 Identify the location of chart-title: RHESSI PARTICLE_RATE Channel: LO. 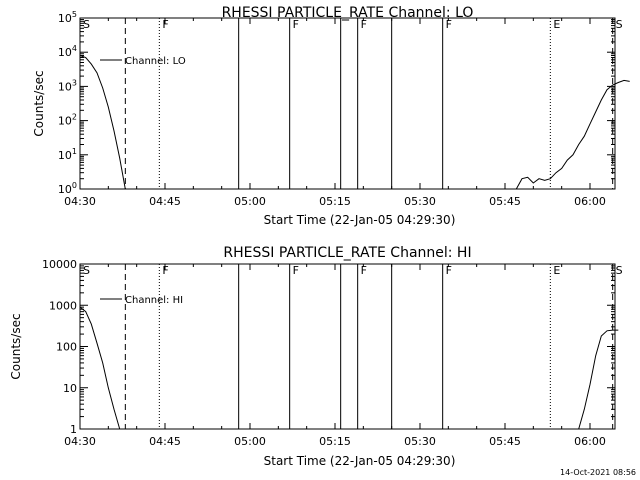
(348, 13).